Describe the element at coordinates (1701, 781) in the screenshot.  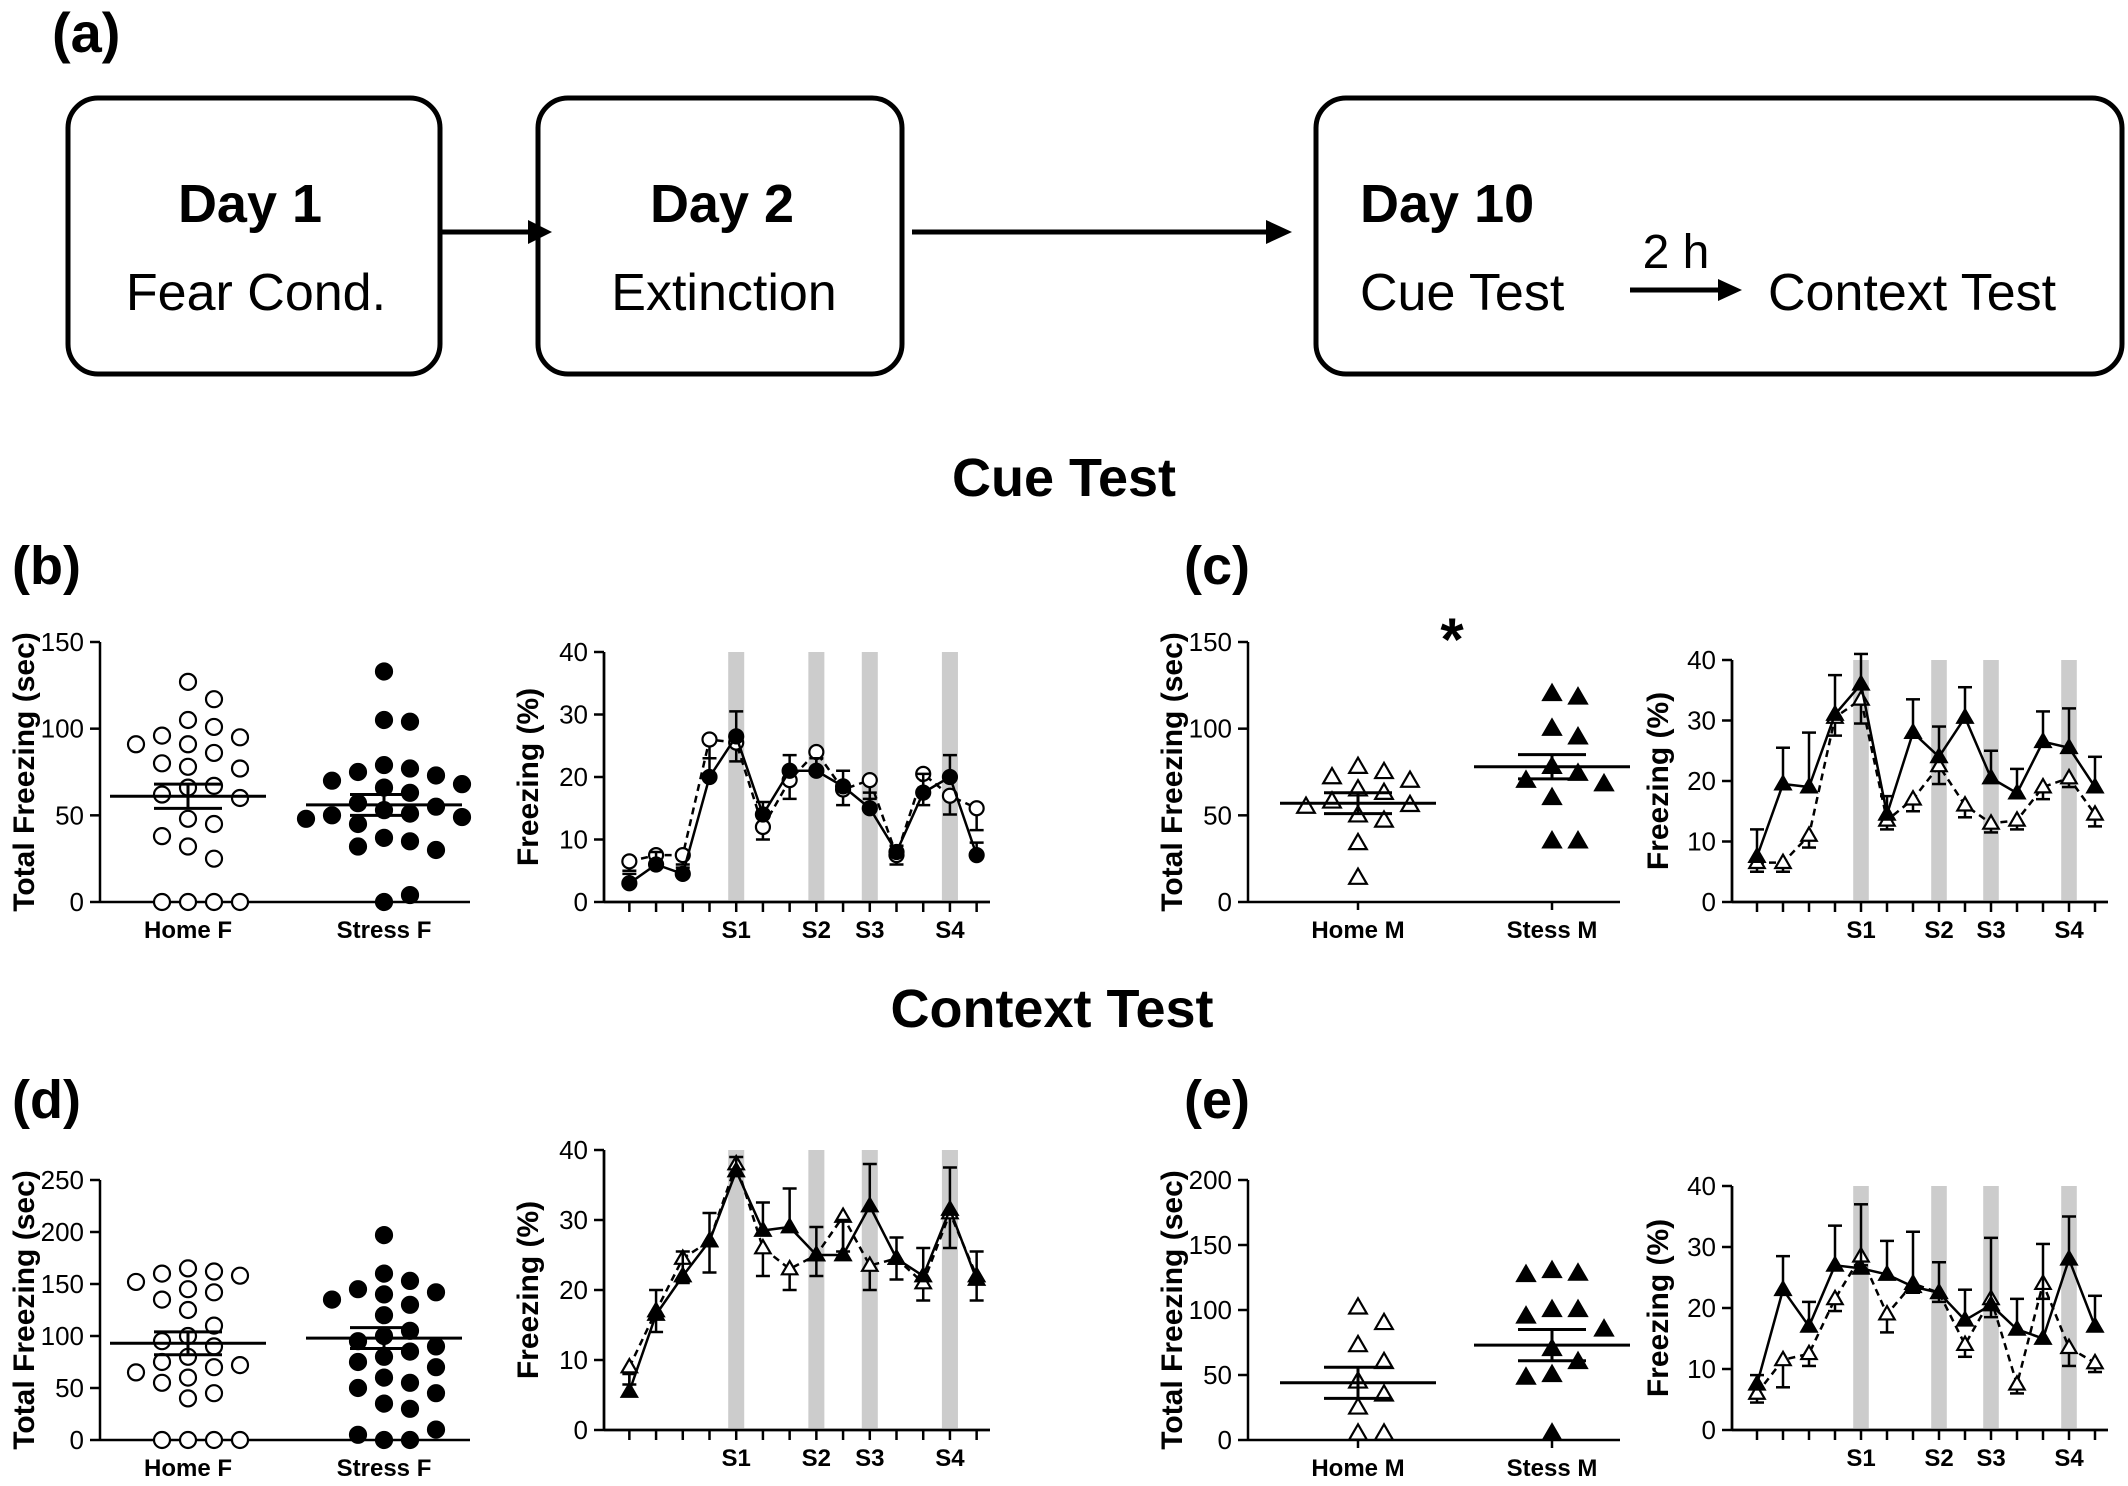
I see `y-tick-label: 20` at that location.